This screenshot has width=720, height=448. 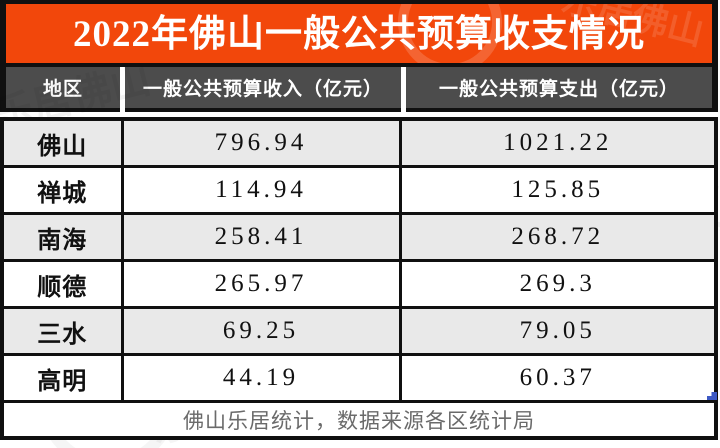 I want to click on table-row: 三水 69.25 79.05, so click(x=359, y=331).